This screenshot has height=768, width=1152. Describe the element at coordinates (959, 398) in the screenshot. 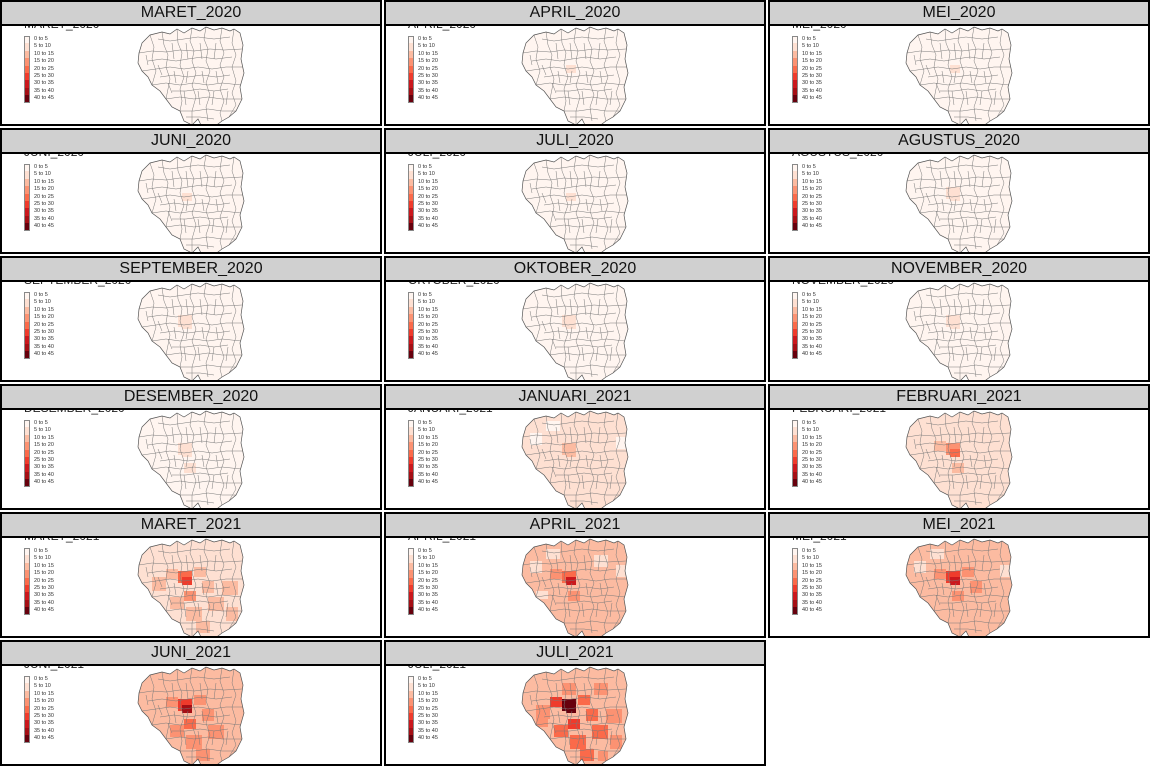

I see `panel-title: FEBRUARI_2021` at that location.